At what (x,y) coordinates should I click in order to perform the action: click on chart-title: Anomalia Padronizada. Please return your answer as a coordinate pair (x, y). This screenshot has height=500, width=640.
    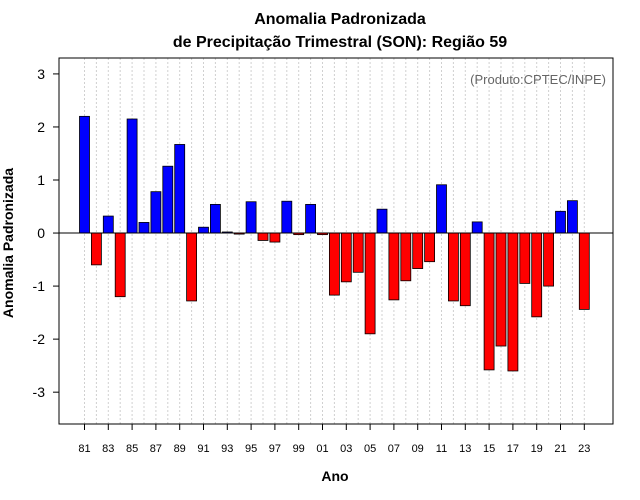
    Looking at the image, I should click on (340, 19).